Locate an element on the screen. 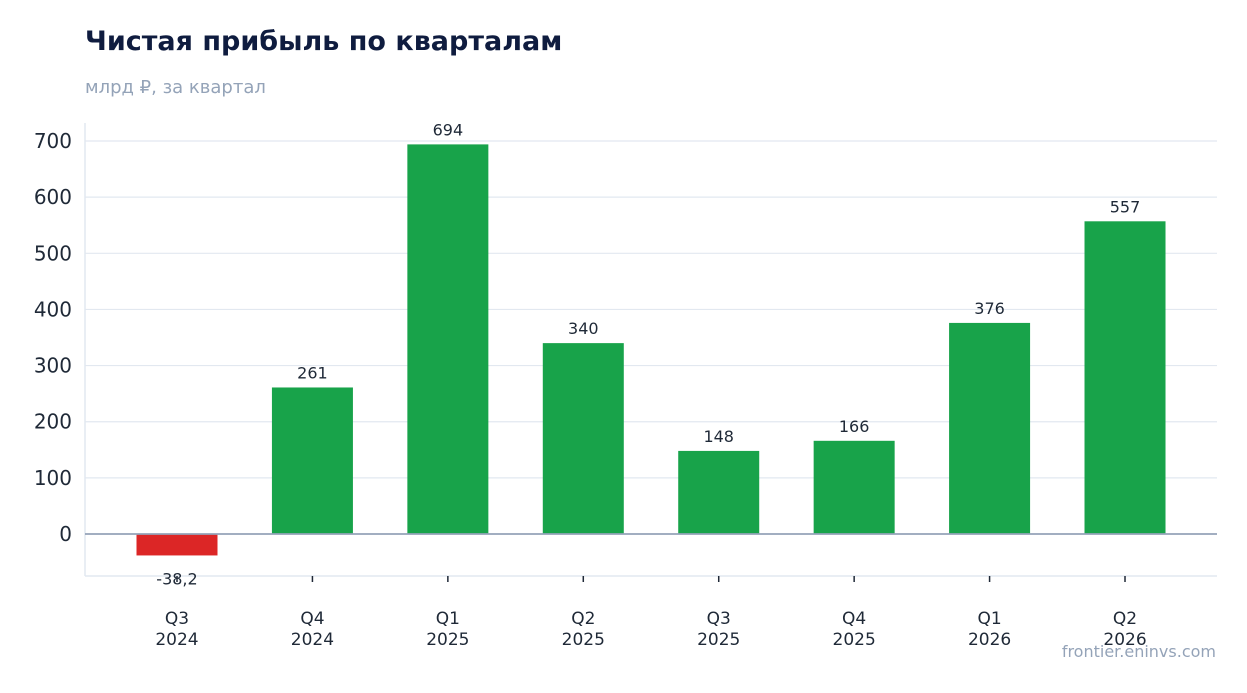 The width and height of the screenshot is (1247, 693). data-label: 694 is located at coordinates (448, 129).